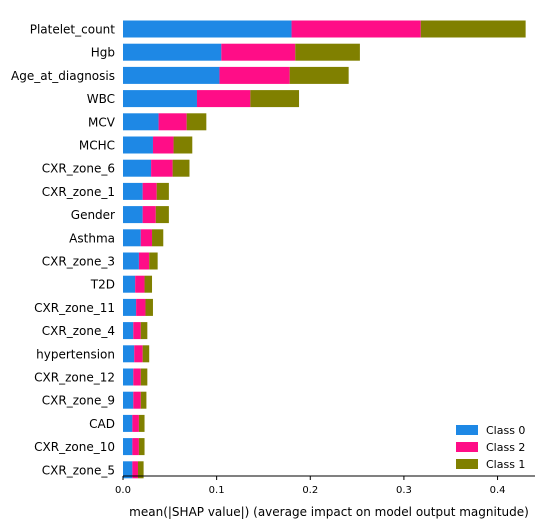  What do you see at coordinates (505, 464) in the screenshot?
I see `legend-label-class-1: Class 1` at bounding box center [505, 464].